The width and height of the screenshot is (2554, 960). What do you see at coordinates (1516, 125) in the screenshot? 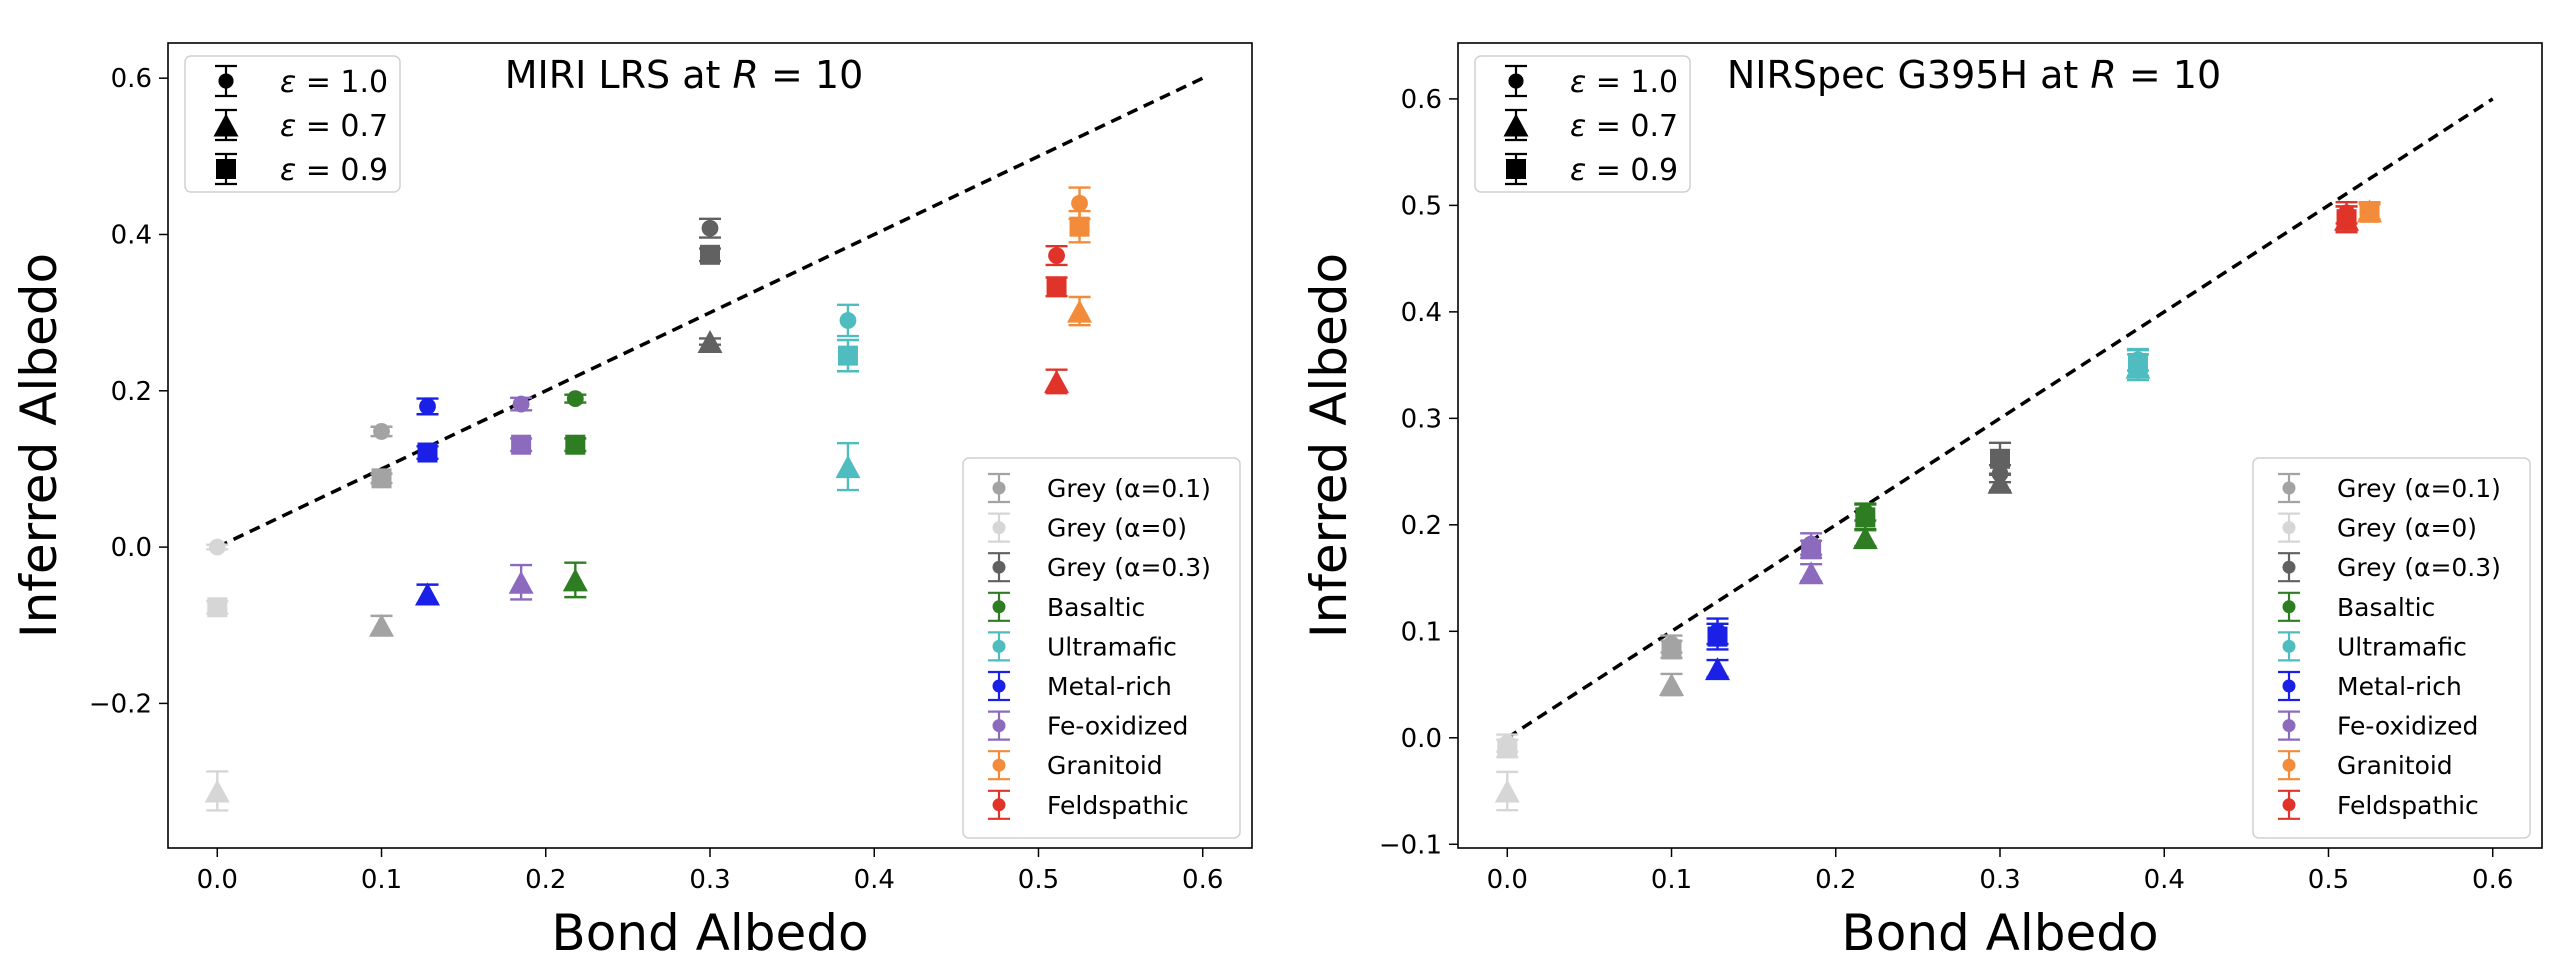
I see `legend-marker-triangle` at bounding box center [1516, 125].